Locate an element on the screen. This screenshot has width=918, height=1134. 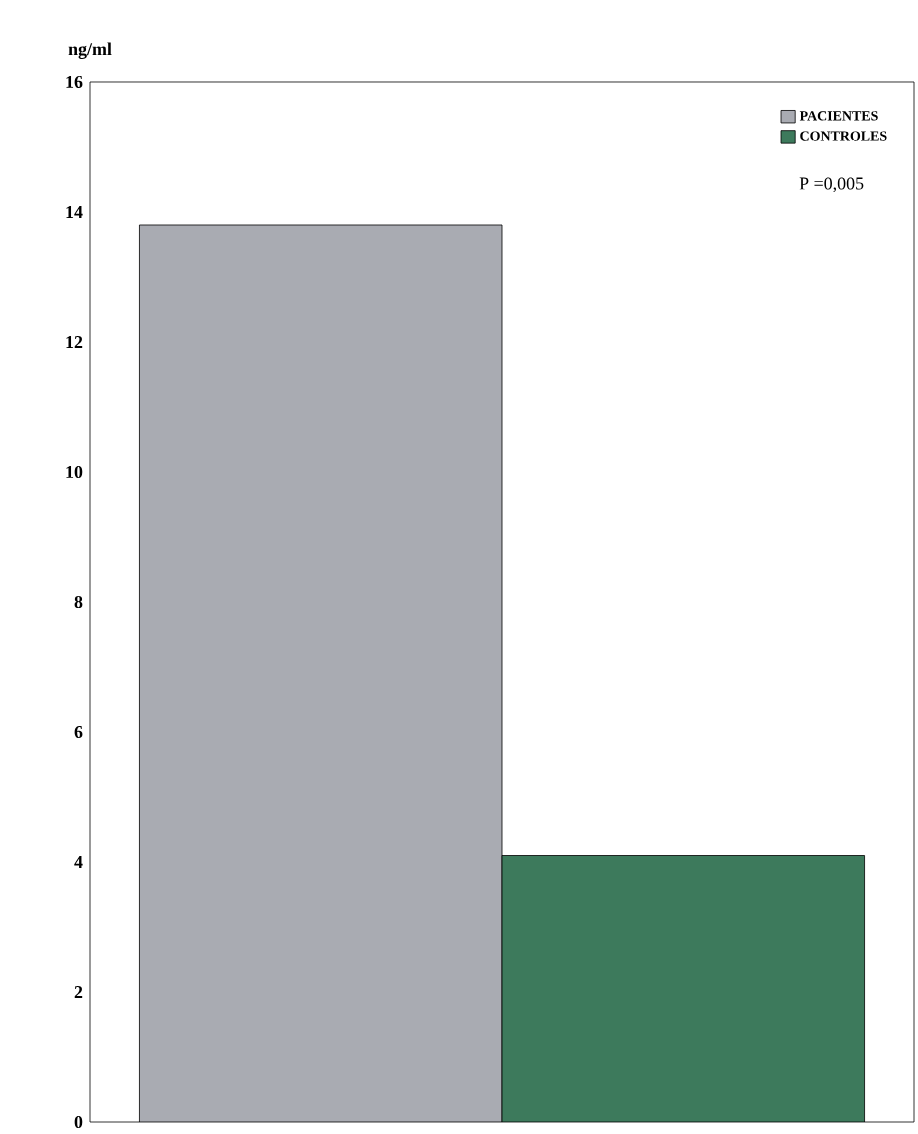
y-tick-label: 12 is located at coordinates (74, 342).